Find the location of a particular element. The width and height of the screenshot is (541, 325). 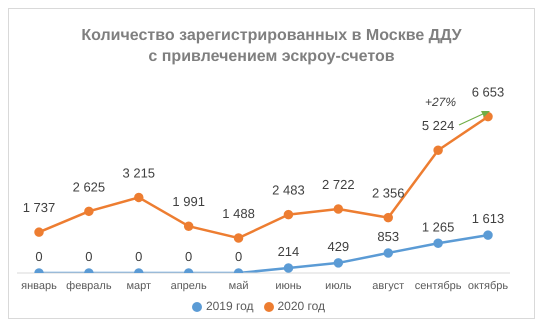

data-label: 2 625 is located at coordinates (89, 186).